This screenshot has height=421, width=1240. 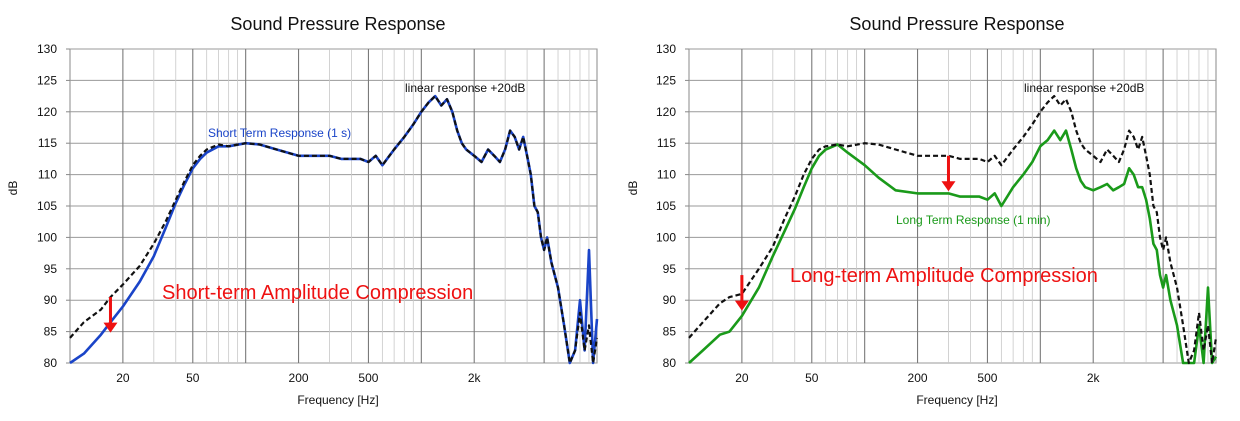 I want to click on annotation-short-term-response: Short Term Response (1 s), so click(x=279, y=133).